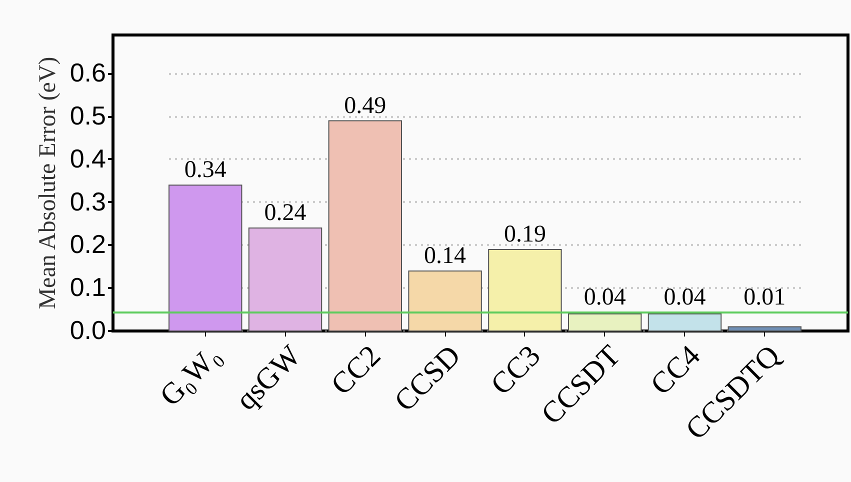  What do you see at coordinates (525, 234) in the screenshot?
I see `data-label: 0.19` at bounding box center [525, 234].